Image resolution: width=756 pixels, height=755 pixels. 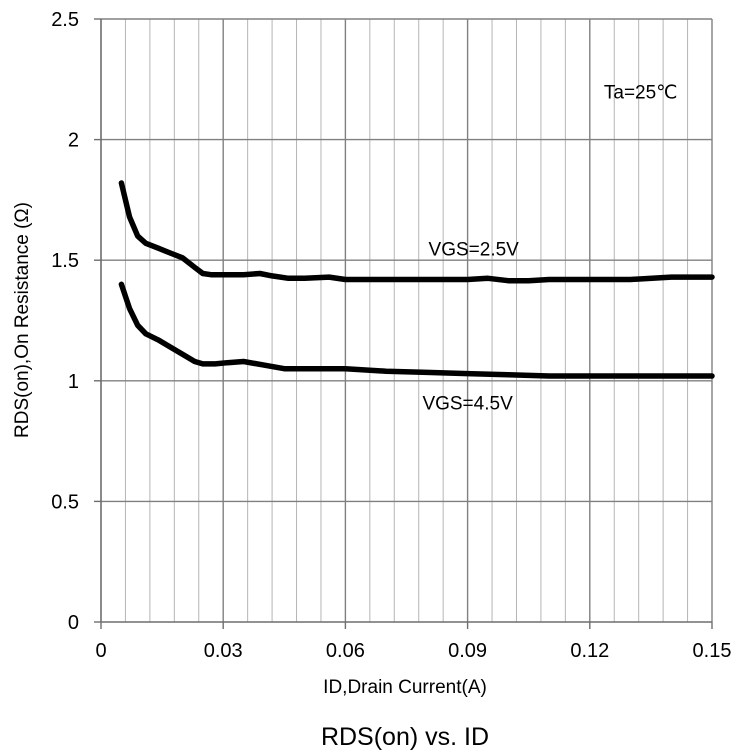 What do you see at coordinates (467, 404) in the screenshot?
I see `annotation-3: VGS=4.5V` at bounding box center [467, 404].